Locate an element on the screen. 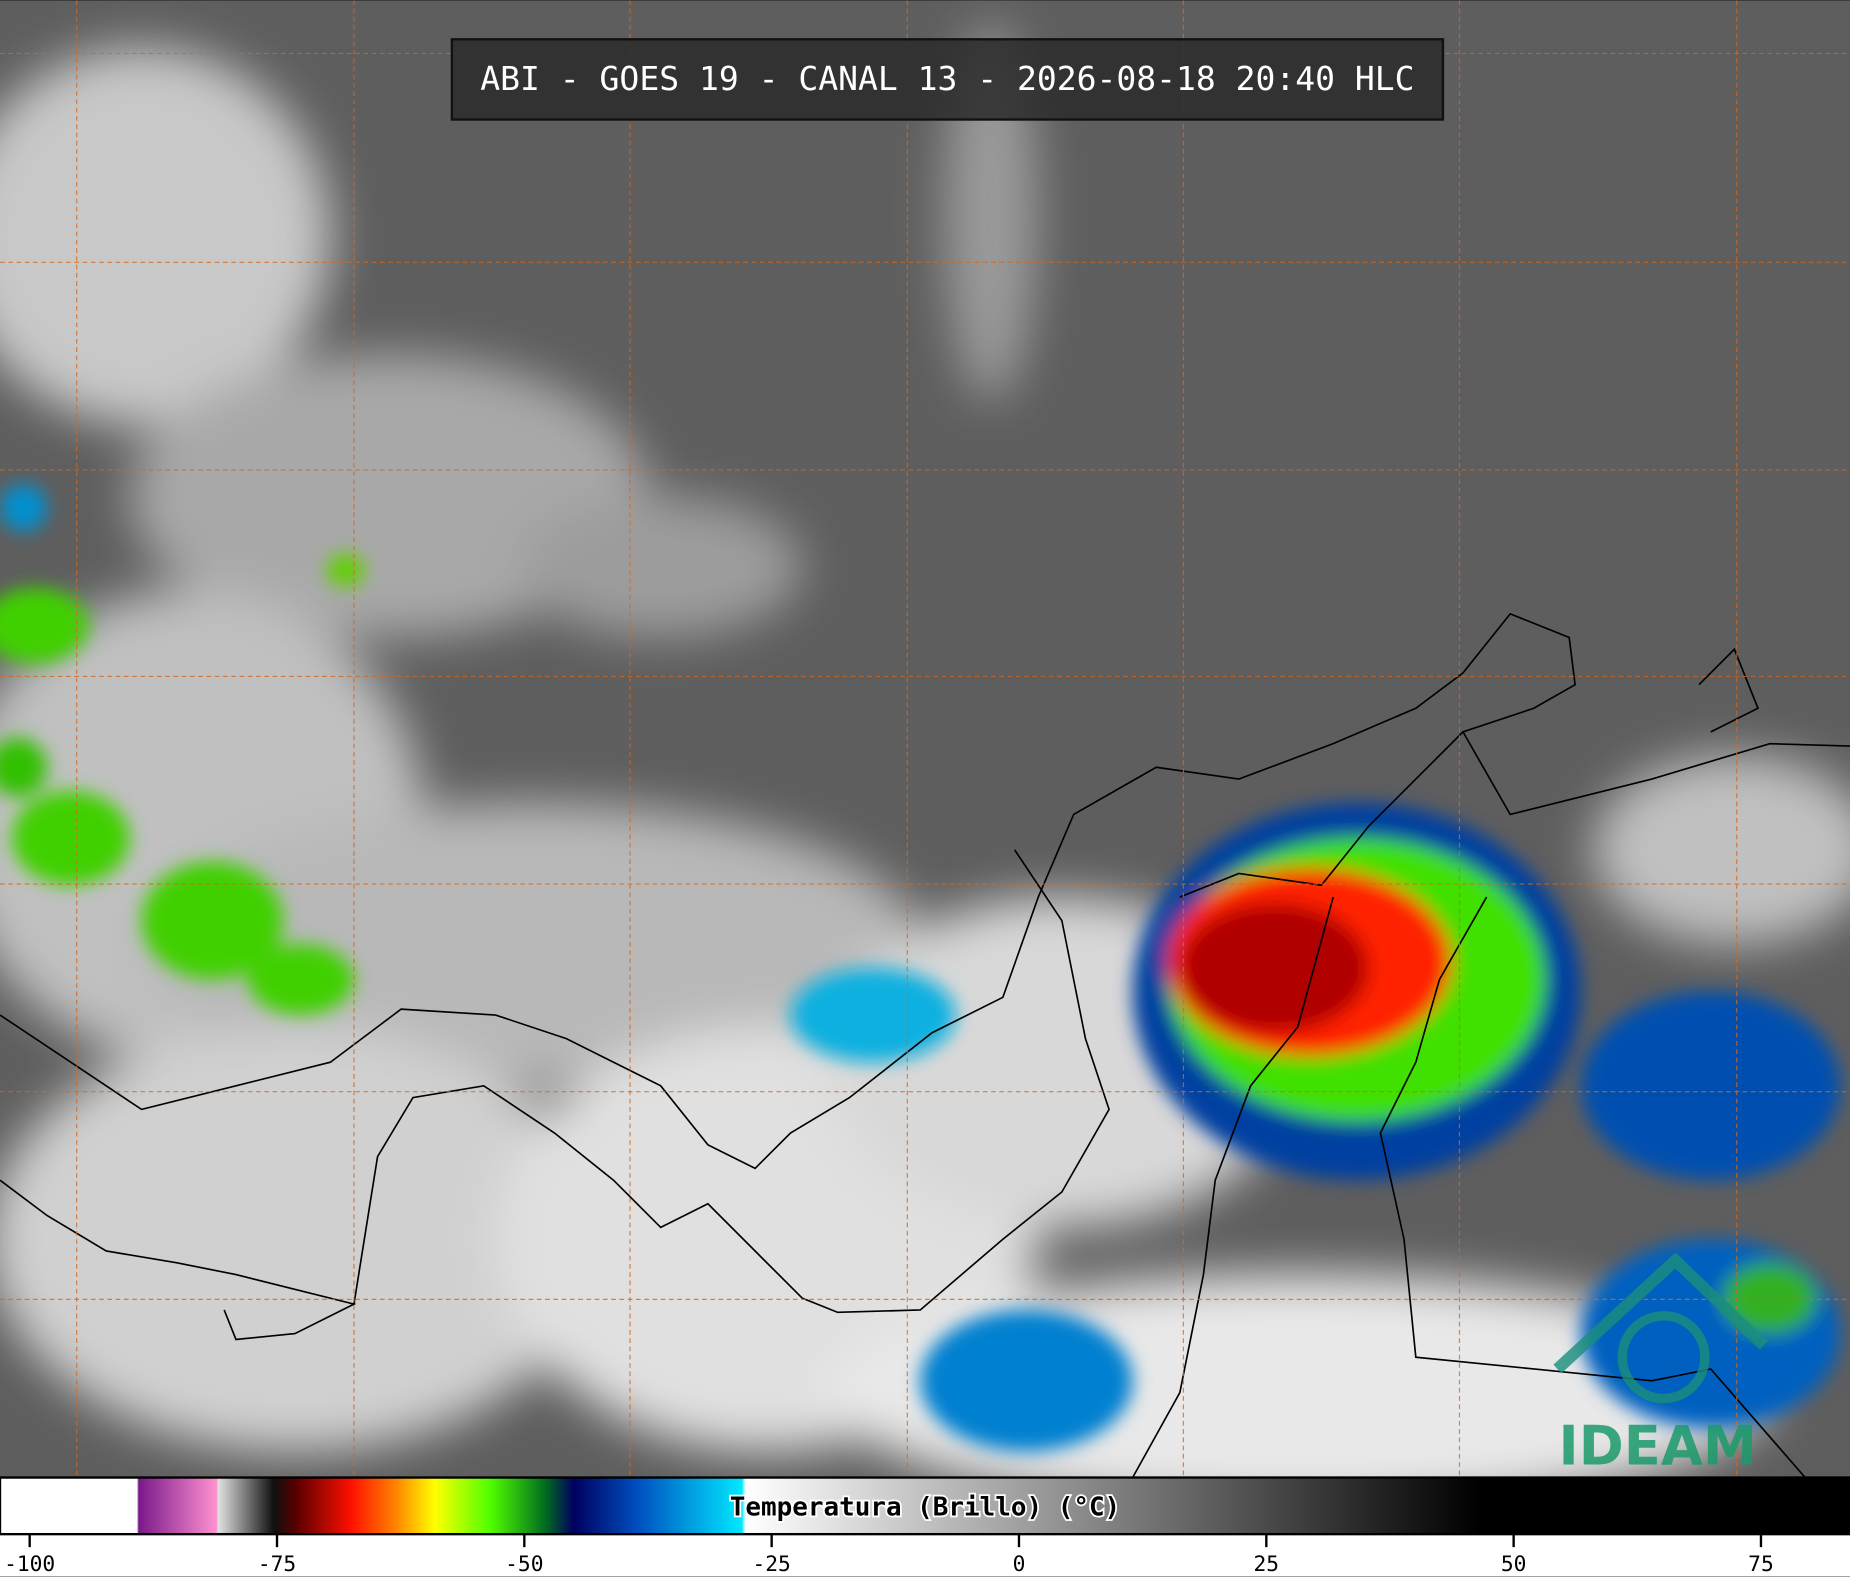  title-background is located at coordinates (947, 79).